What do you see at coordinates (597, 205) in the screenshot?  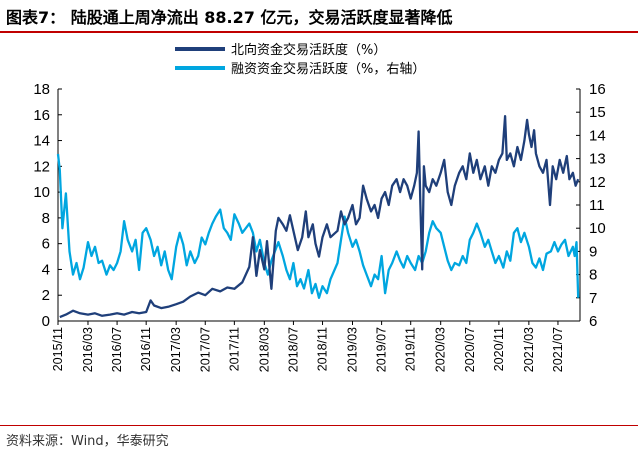 I see `right-tick-label: 11` at bounding box center [597, 205].